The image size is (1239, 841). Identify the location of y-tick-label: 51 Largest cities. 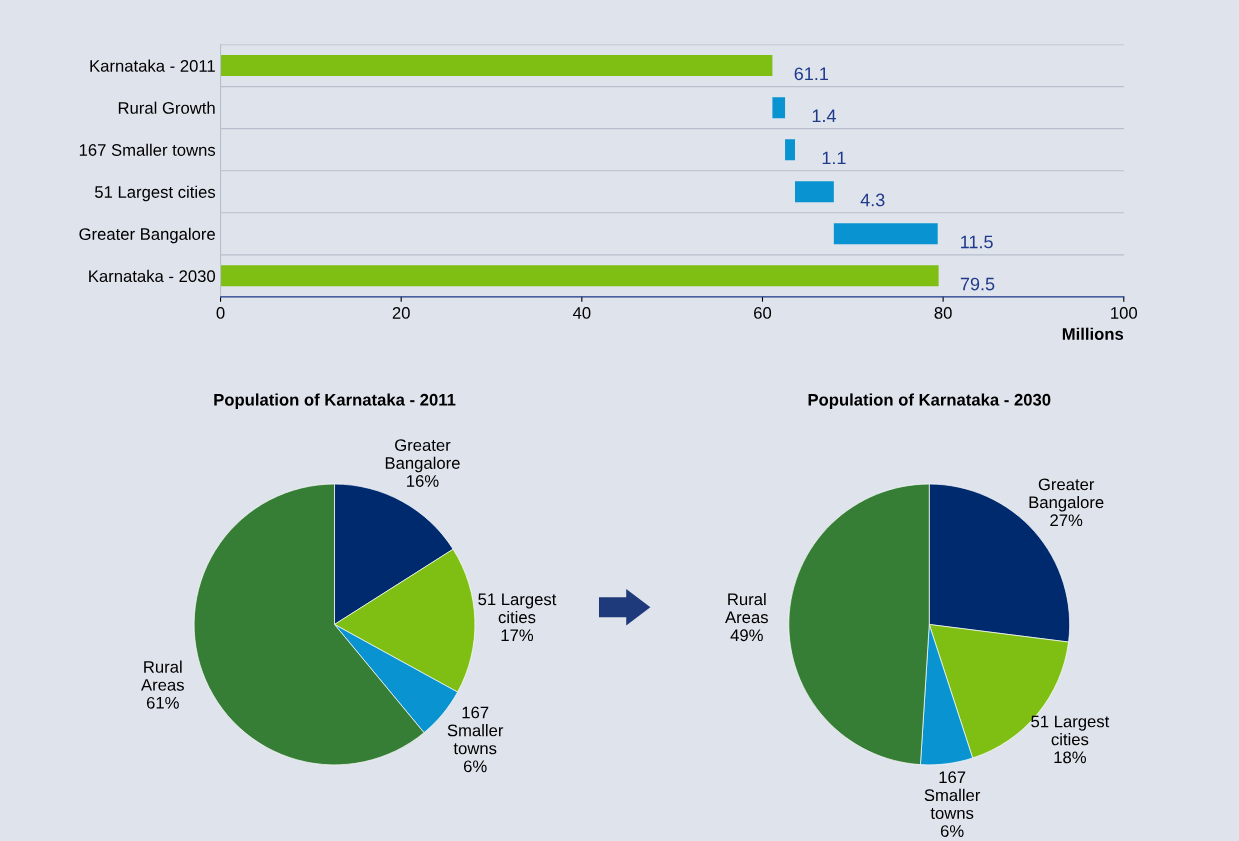
(155, 193).